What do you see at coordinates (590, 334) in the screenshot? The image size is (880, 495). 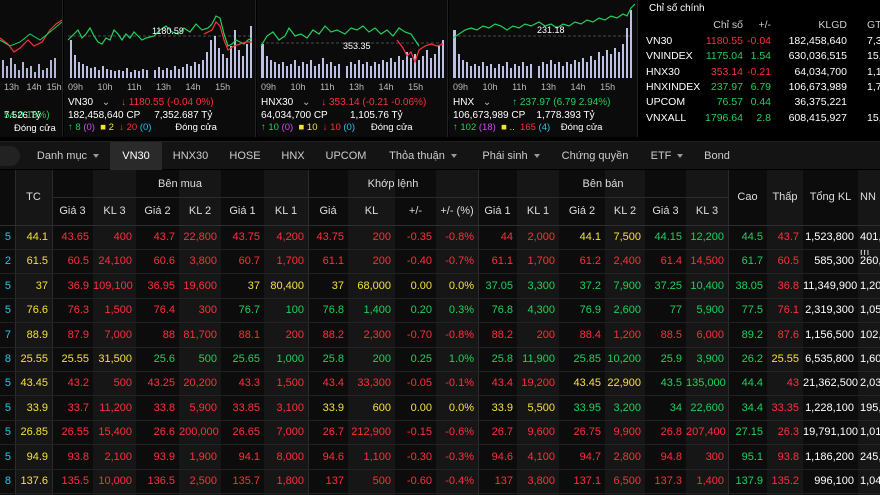 I see `ask-cell: 88.4` at bounding box center [590, 334].